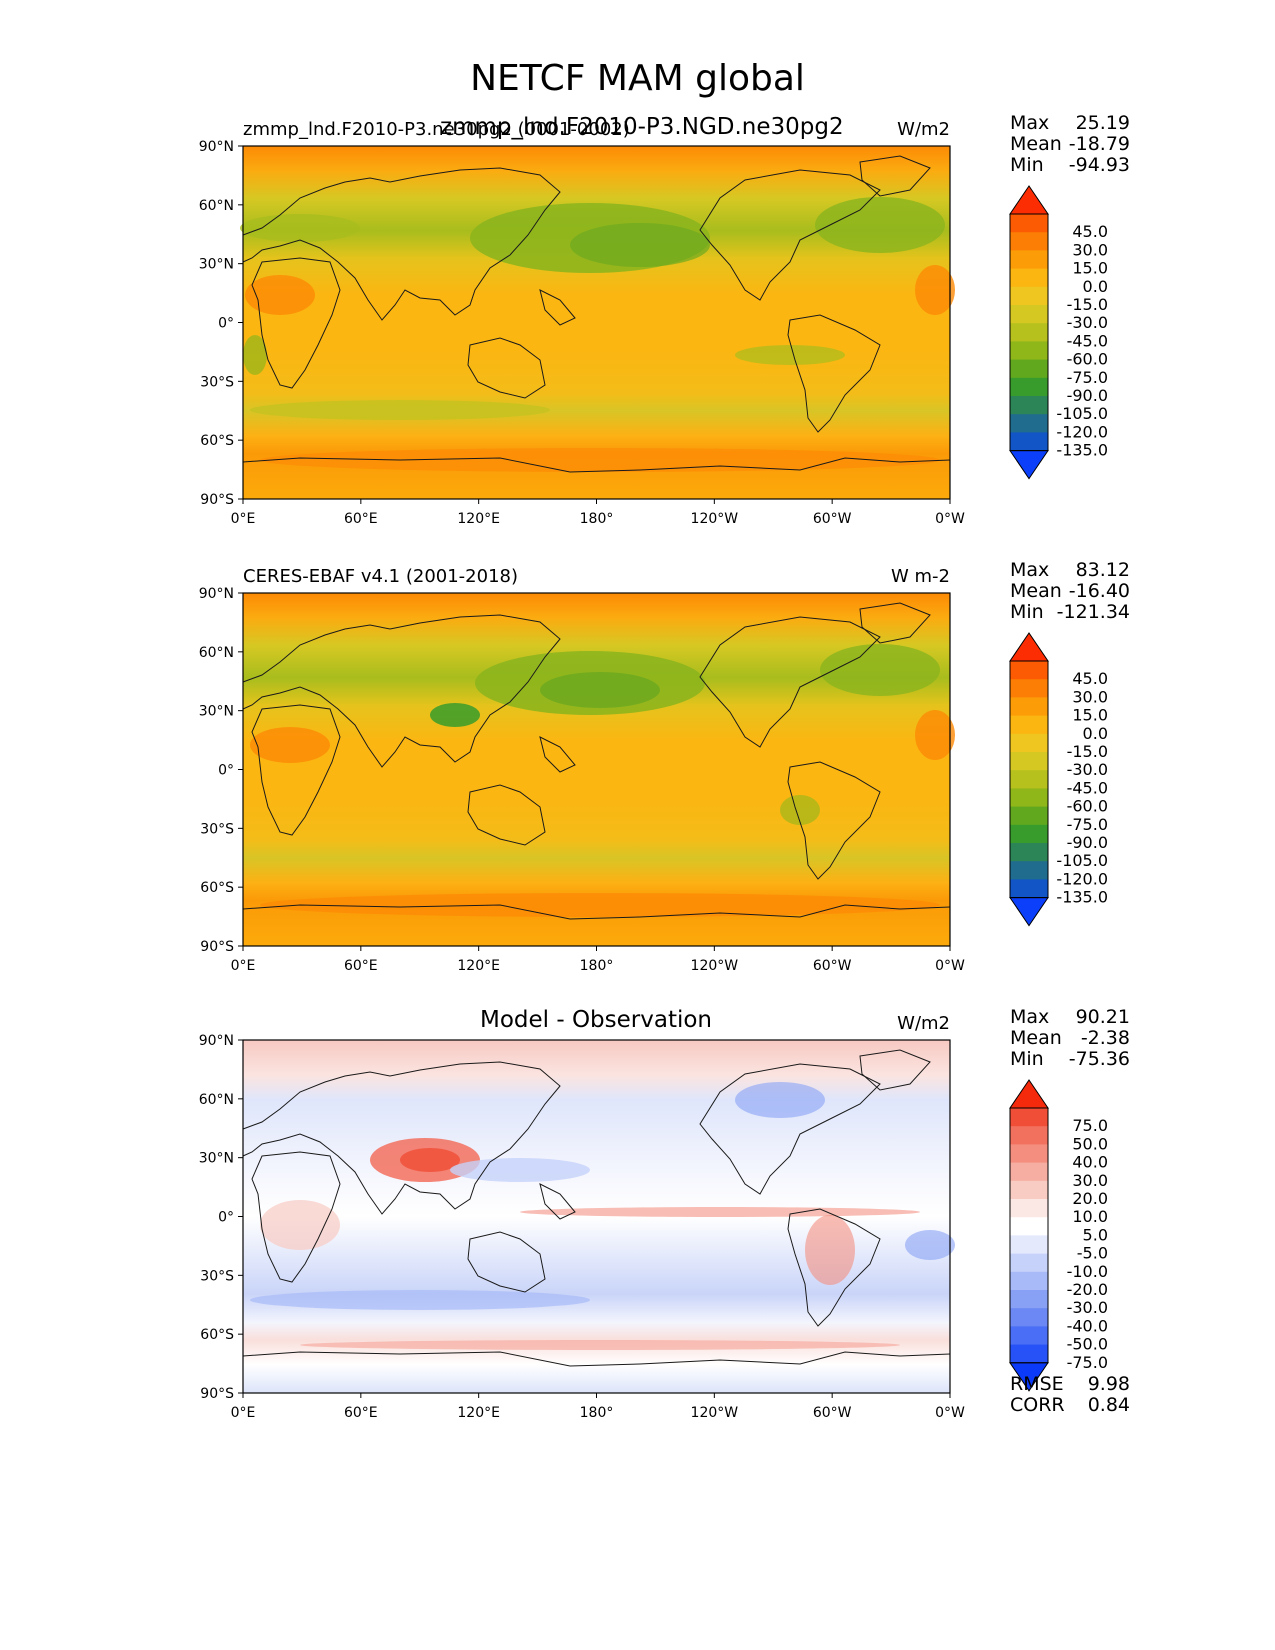  Describe the element at coordinates (1087, 395) in the screenshot. I see `colorbar-level-label: -90.0` at that location.